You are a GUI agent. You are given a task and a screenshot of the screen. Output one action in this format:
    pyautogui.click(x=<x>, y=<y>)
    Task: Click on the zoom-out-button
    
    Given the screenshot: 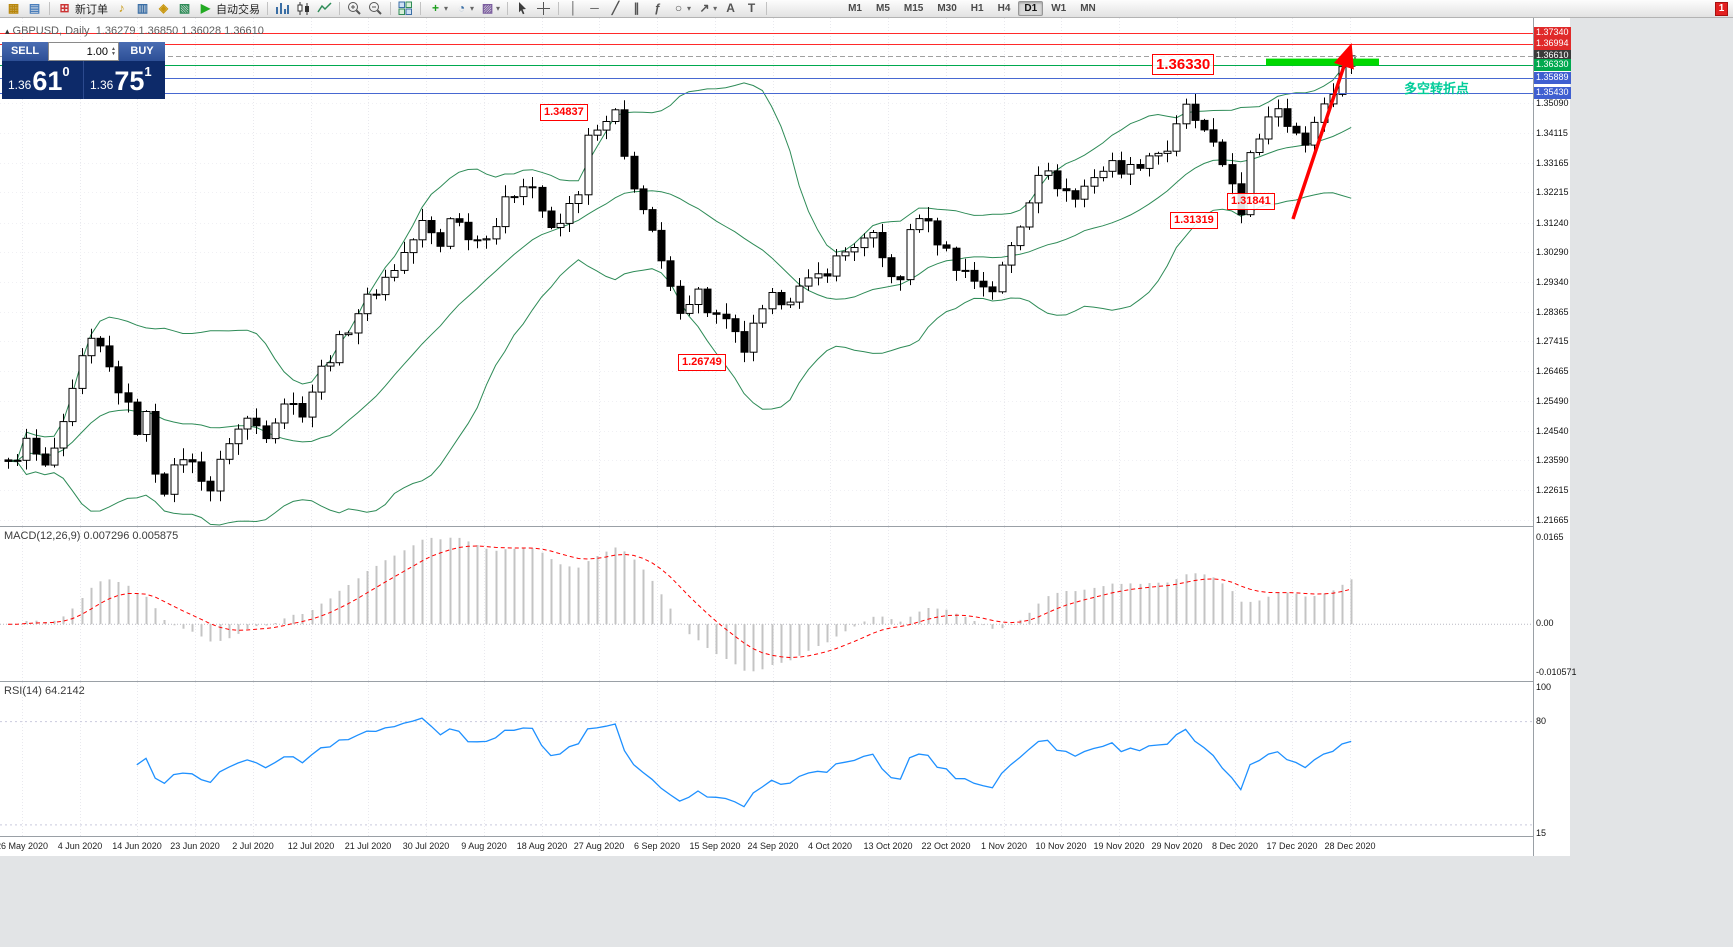 What is the action you would take?
    pyautogui.click(x=375, y=9)
    